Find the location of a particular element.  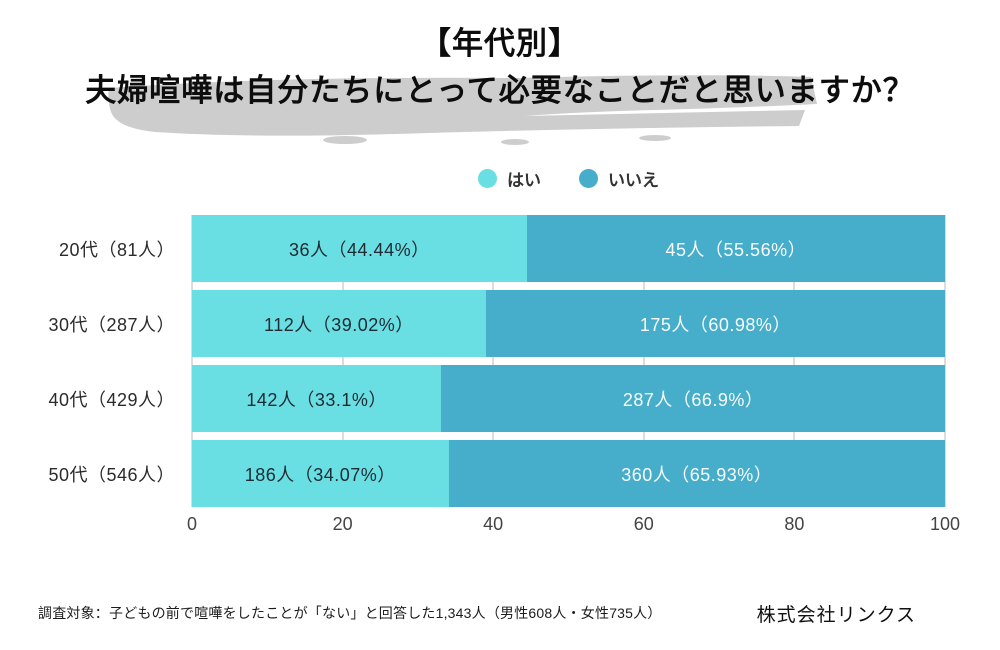

y-label-20s: 20代（81人） is located at coordinates (116, 249).